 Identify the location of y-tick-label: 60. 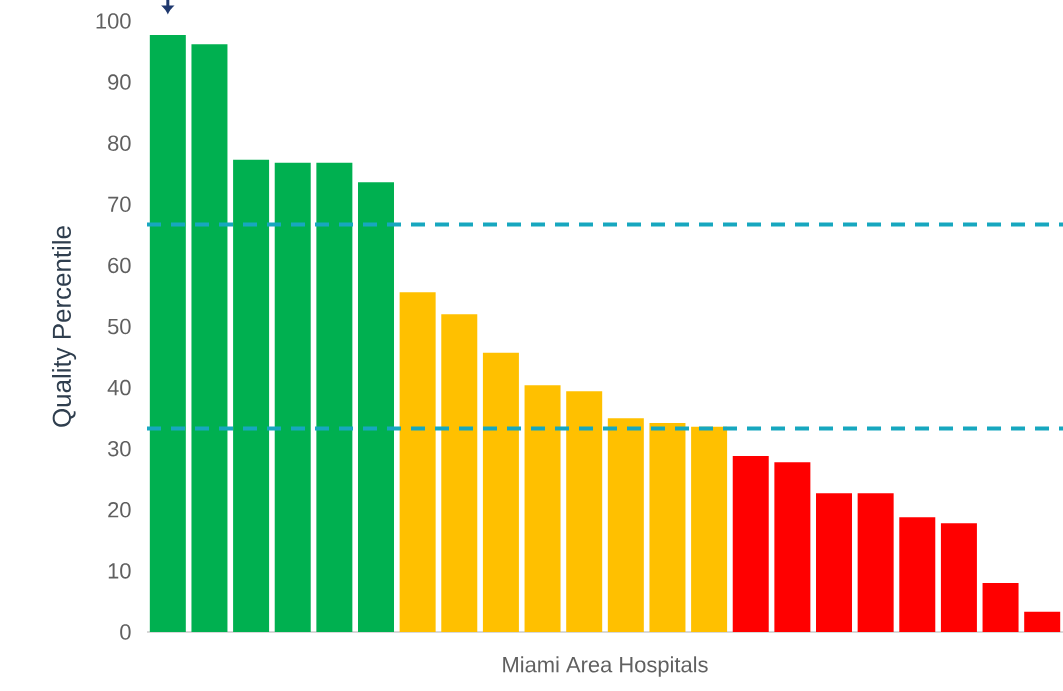
(119, 265).